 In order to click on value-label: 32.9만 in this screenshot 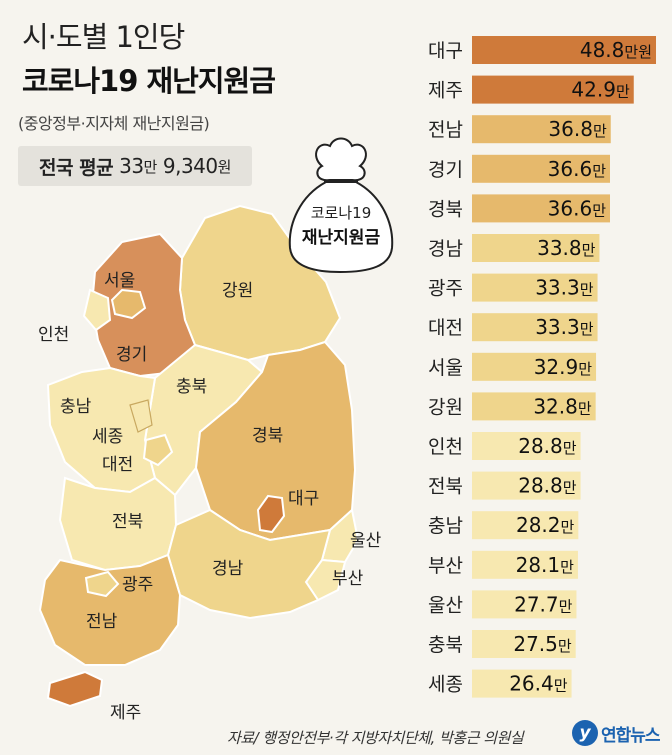, I will do `click(563, 367)`.